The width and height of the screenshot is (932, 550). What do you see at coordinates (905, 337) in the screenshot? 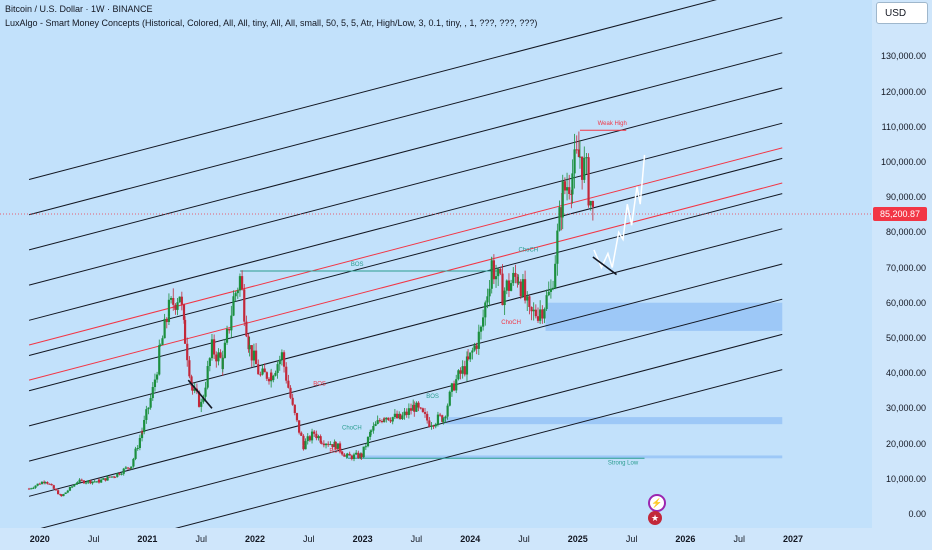
I see `price-tick-label: 50,000.00` at bounding box center [905, 337].